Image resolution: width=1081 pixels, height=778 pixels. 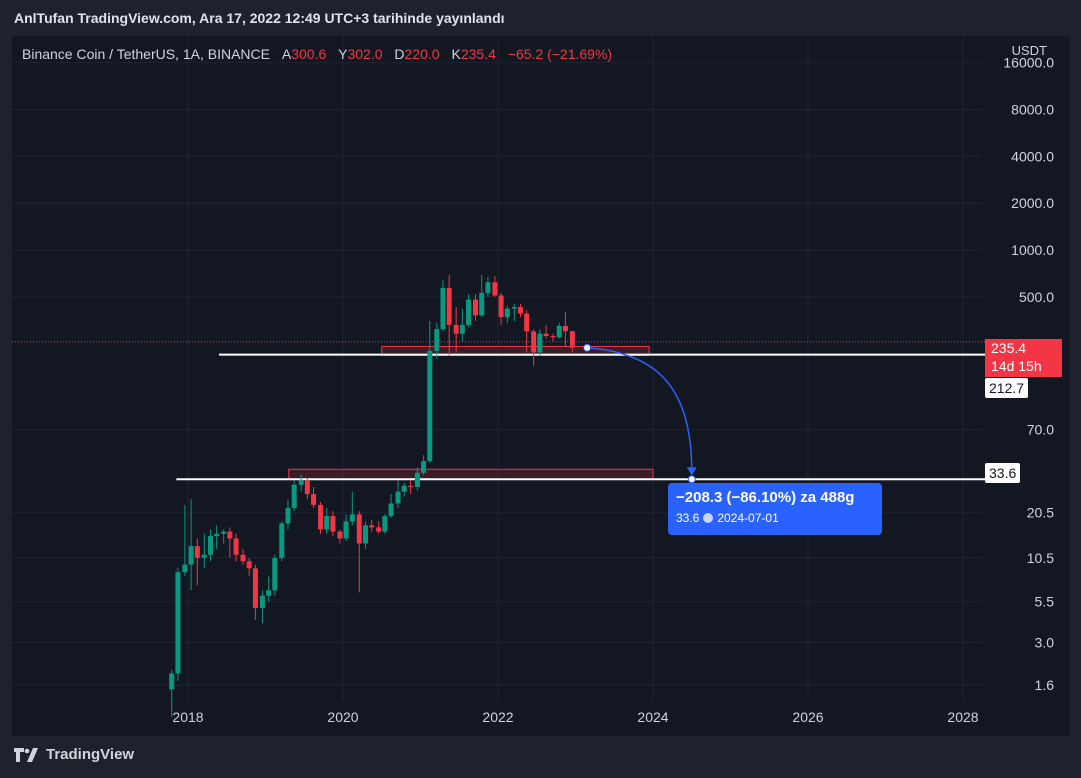 I want to click on tradingview-logo: TradingView, so click(x=74, y=754).